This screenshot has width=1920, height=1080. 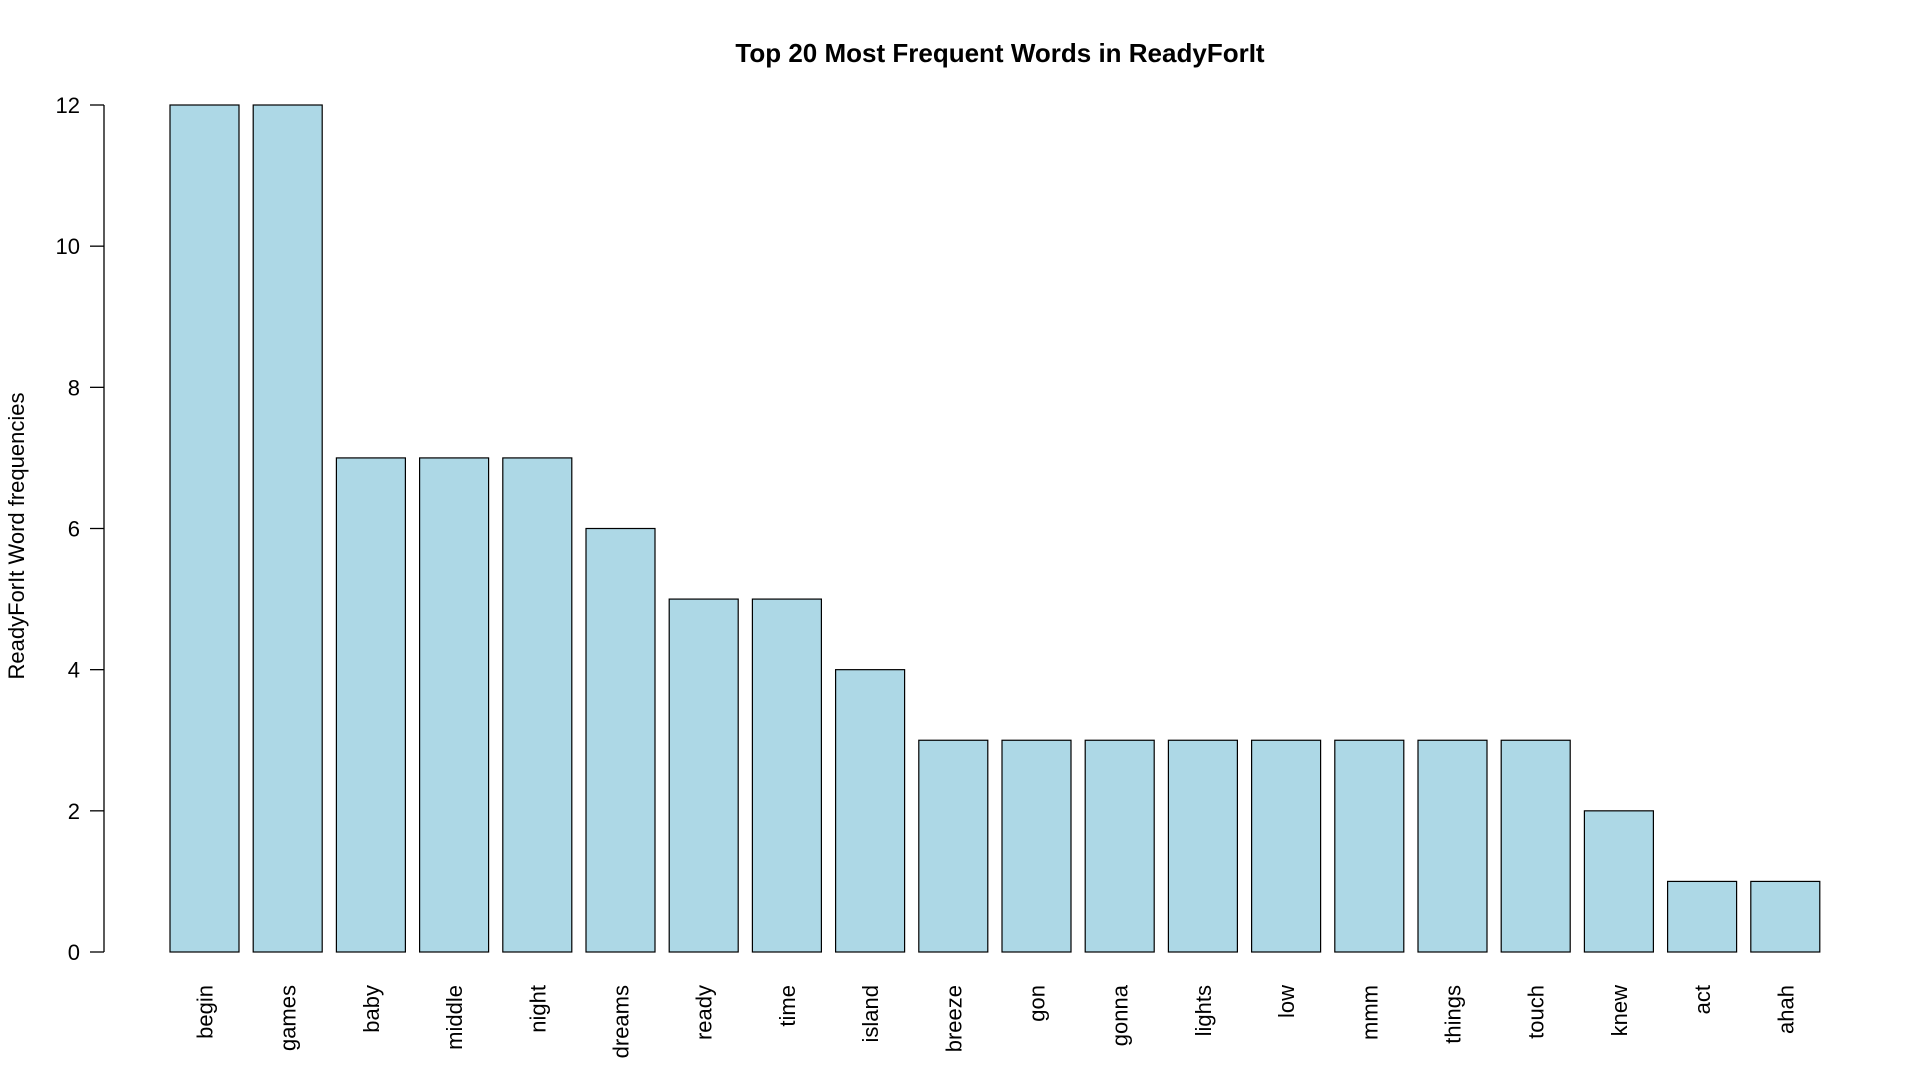 What do you see at coordinates (68, 105) in the screenshot?
I see `y-tick-label: 12` at bounding box center [68, 105].